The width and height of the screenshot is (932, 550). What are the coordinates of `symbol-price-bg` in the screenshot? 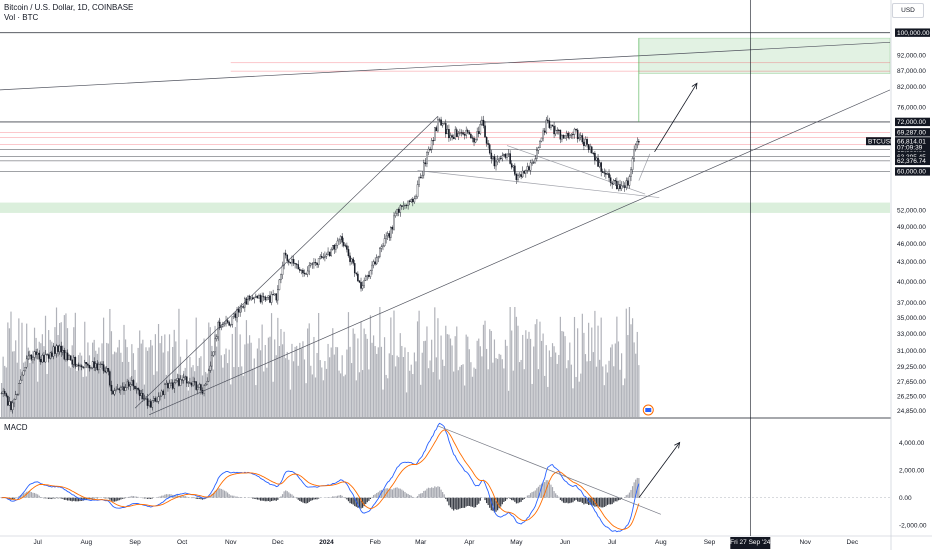 It's located at (912, 144).